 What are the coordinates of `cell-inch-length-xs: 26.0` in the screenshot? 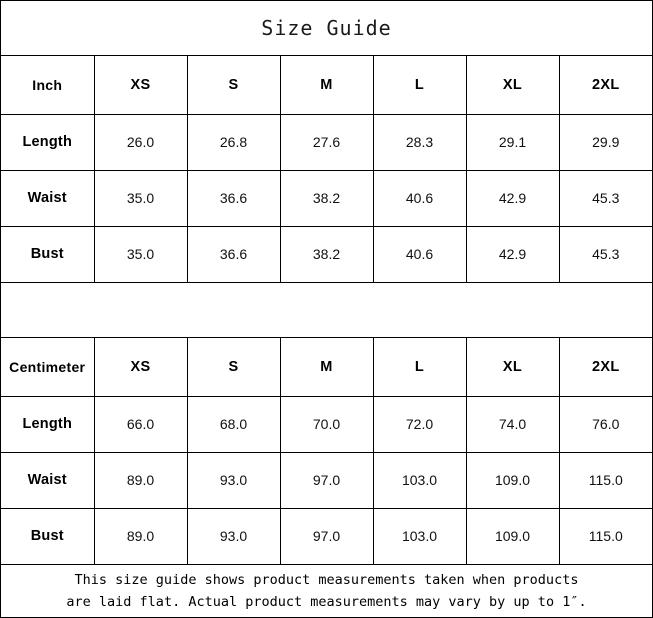 It's located at (141, 142).